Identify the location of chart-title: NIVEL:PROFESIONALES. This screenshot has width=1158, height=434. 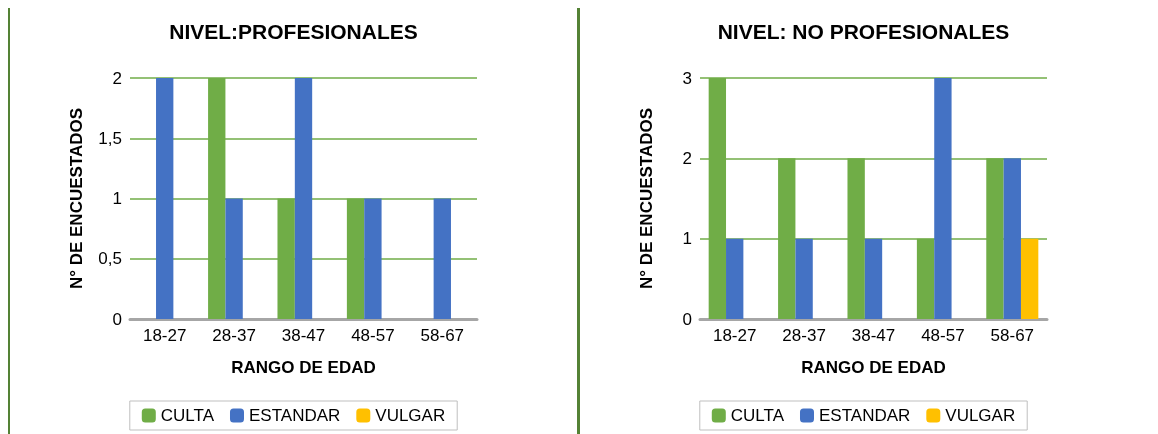
(293, 31).